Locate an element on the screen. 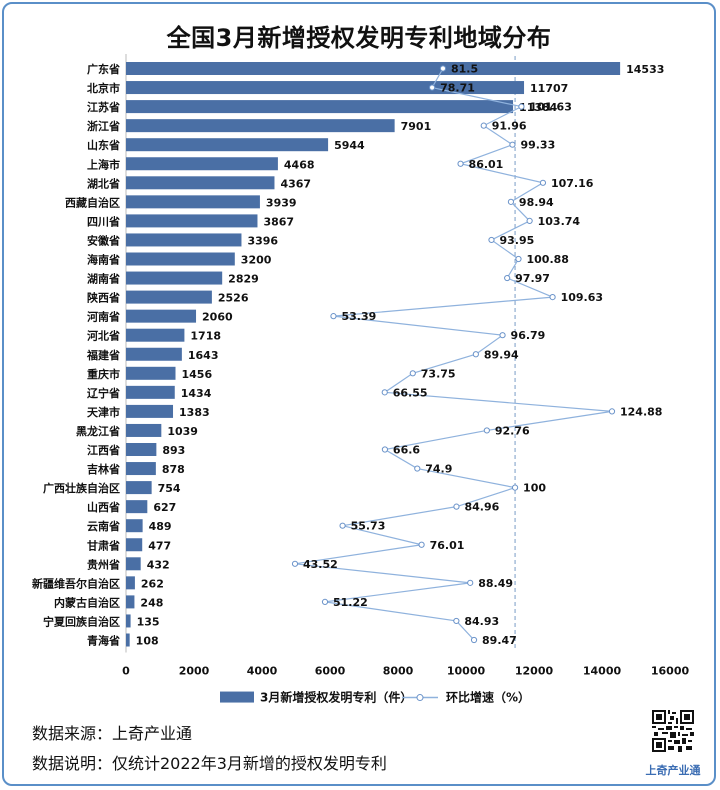  bar-value-label: 135 is located at coordinates (148, 621).